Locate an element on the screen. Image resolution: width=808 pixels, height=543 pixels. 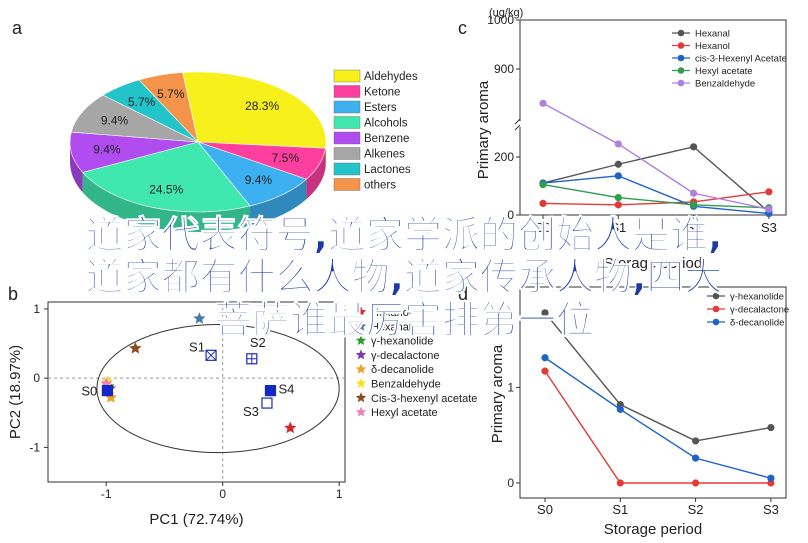
loading-star--decanolide is located at coordinates (111, 397).